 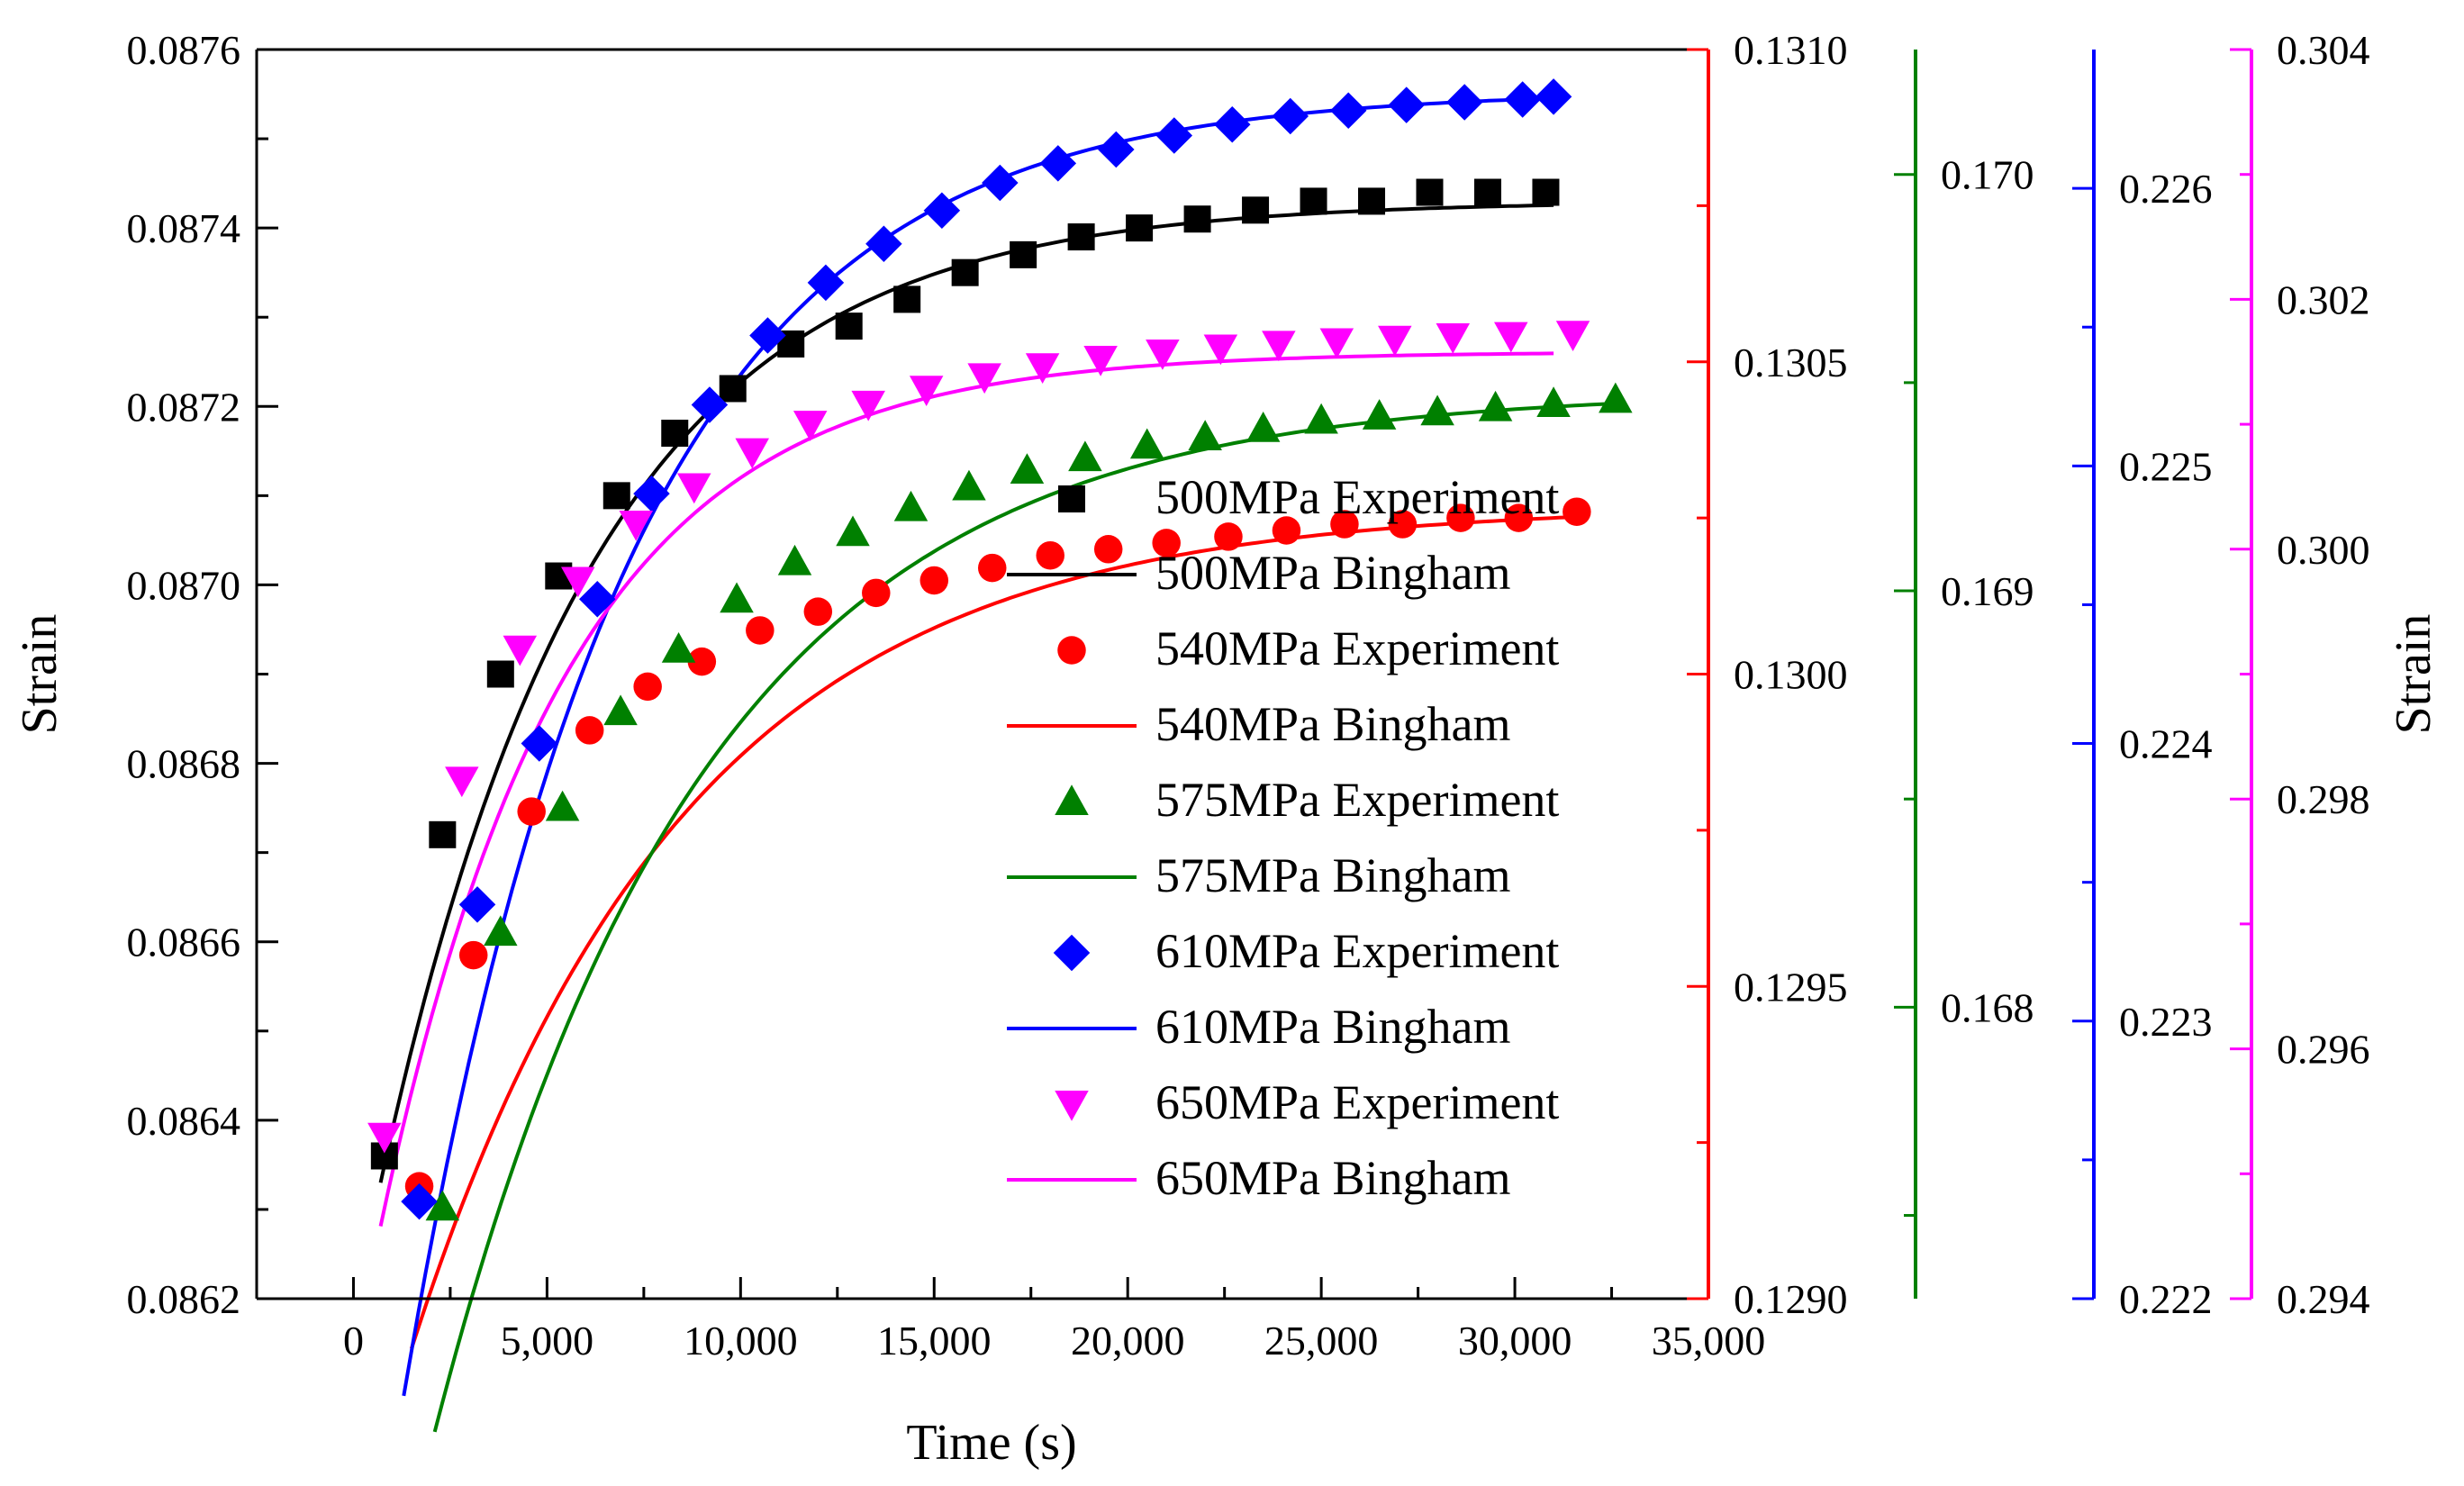 What do you see at coordinates (1128, 1341) in the screenshot?
I see `x-tick-label: 20,000` at bounding box center [1128, 1341].